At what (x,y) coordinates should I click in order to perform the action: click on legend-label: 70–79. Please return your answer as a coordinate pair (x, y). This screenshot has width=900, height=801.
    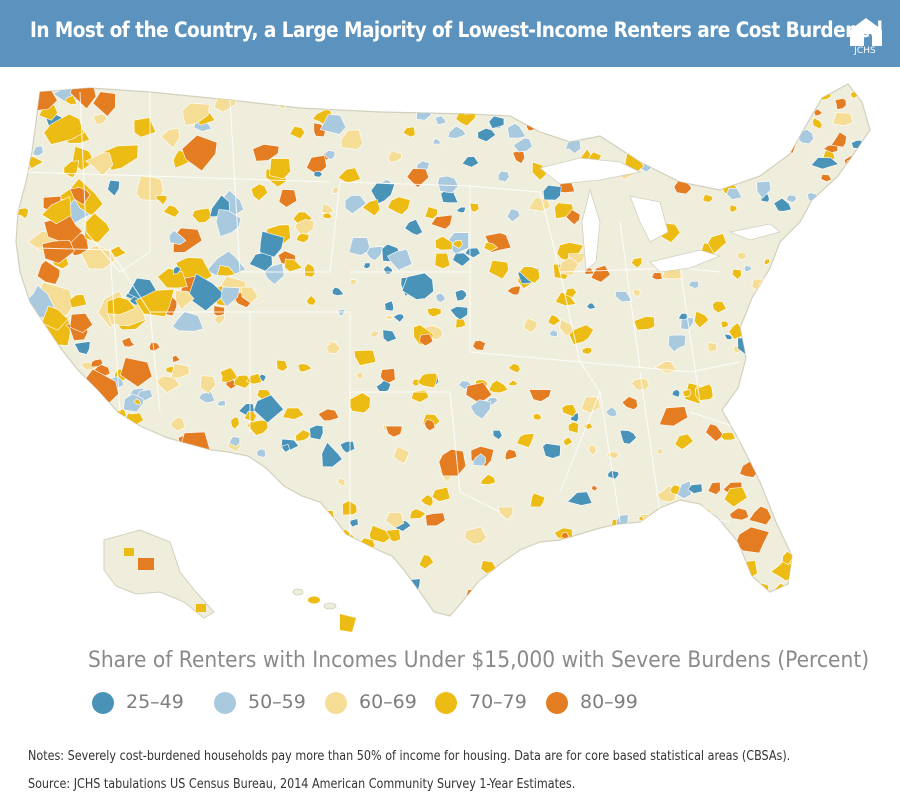
    Looking at the image, I should click on (498, 702).